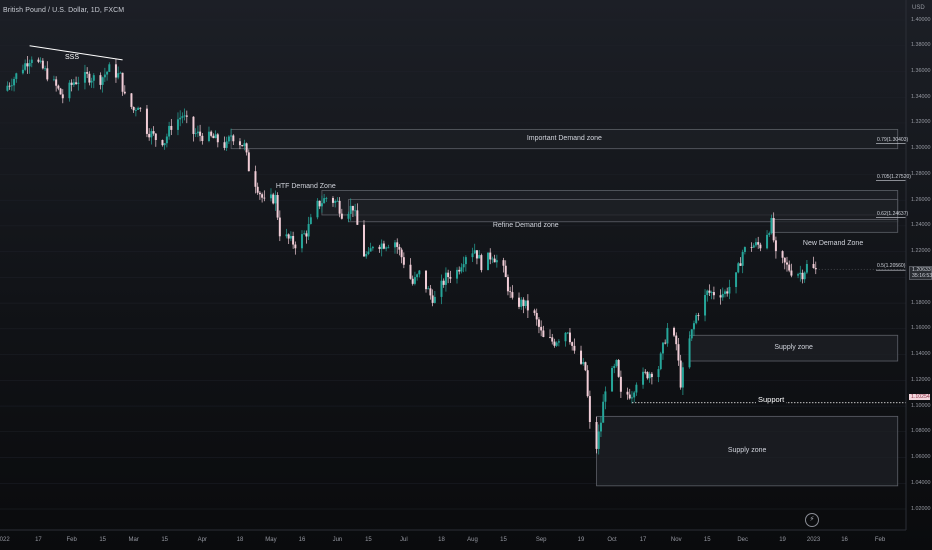 The image size is (932, 550). I want to click on price-tick-label: 1.22000, so click(921, 251).